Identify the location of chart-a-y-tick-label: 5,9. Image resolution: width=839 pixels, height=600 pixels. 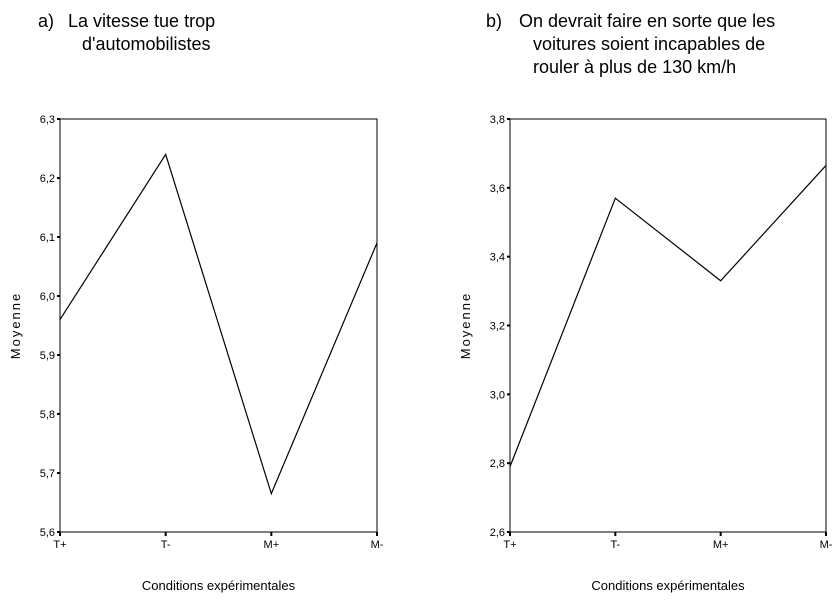
(47, 356).